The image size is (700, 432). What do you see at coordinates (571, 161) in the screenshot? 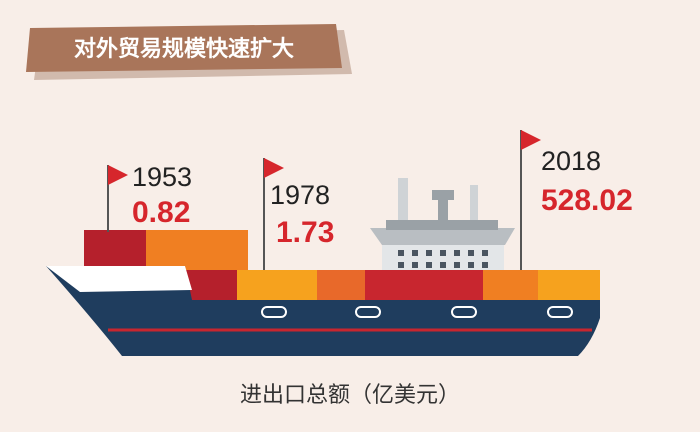
I see `year-label: 2018` at bounding box center [571, 161].